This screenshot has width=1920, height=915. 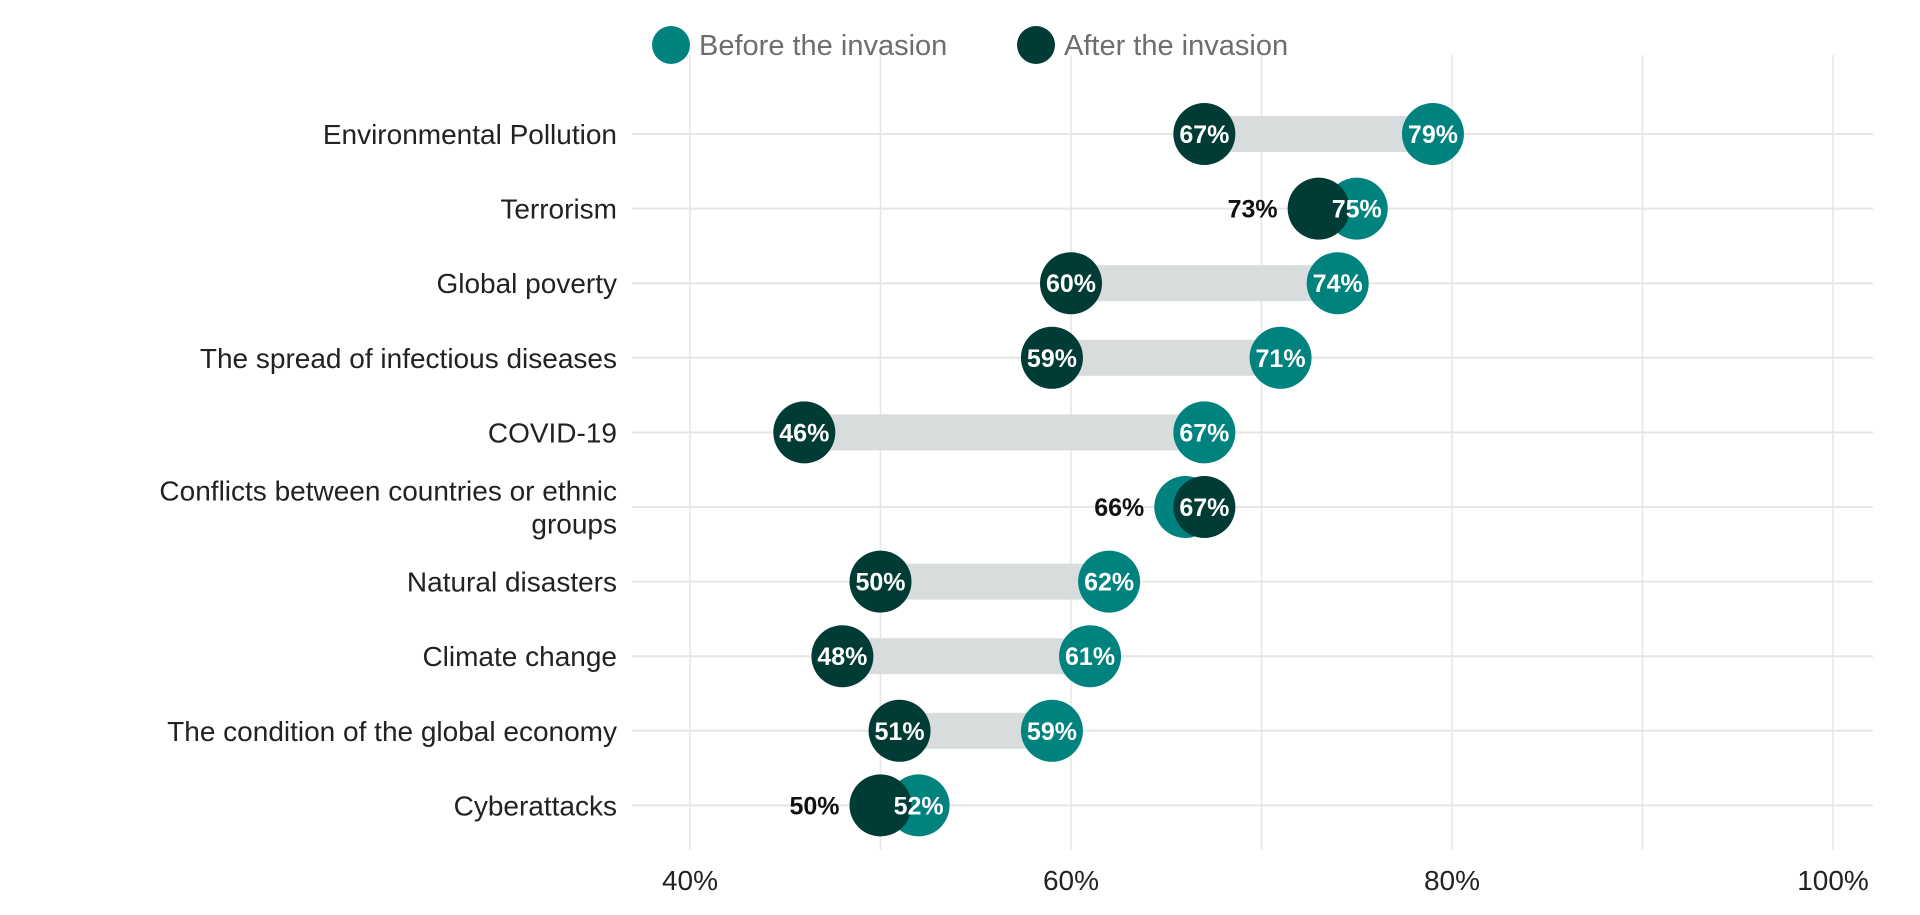 I want to click on data-label-before: 59%, so click(x=1052, y=732).